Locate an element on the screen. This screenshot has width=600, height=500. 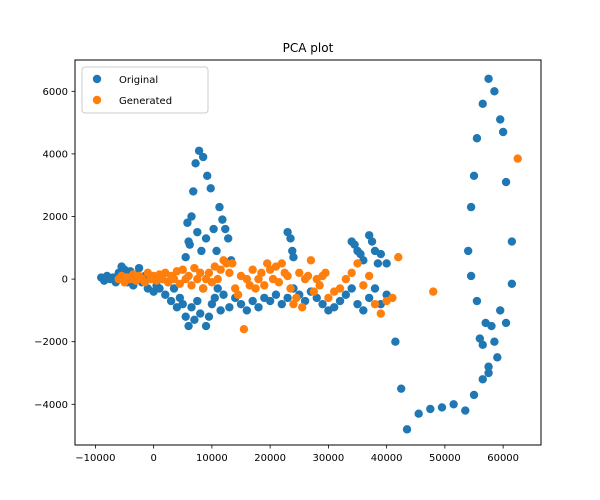
x-tick-label: 0 is located at coordinates (153, 458).